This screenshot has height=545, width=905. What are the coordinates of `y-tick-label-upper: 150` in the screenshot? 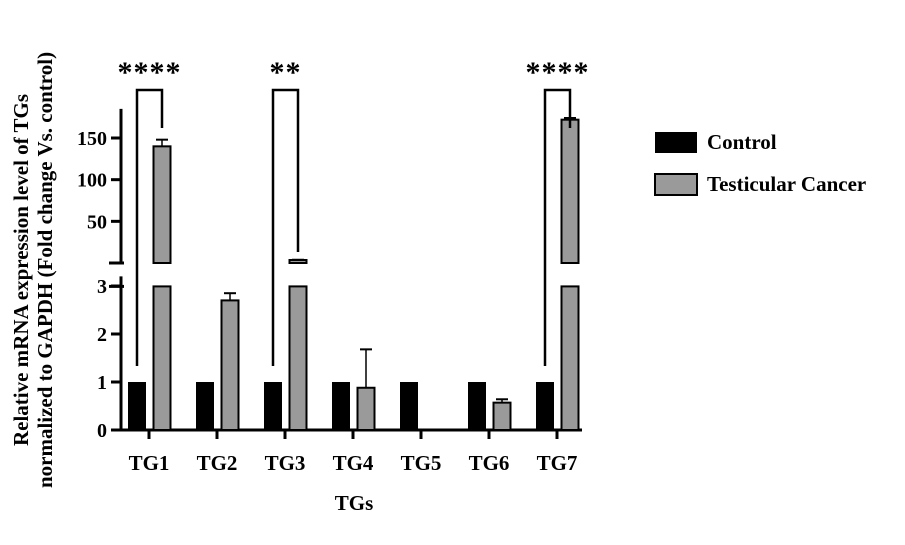 It's located at (92, 139).